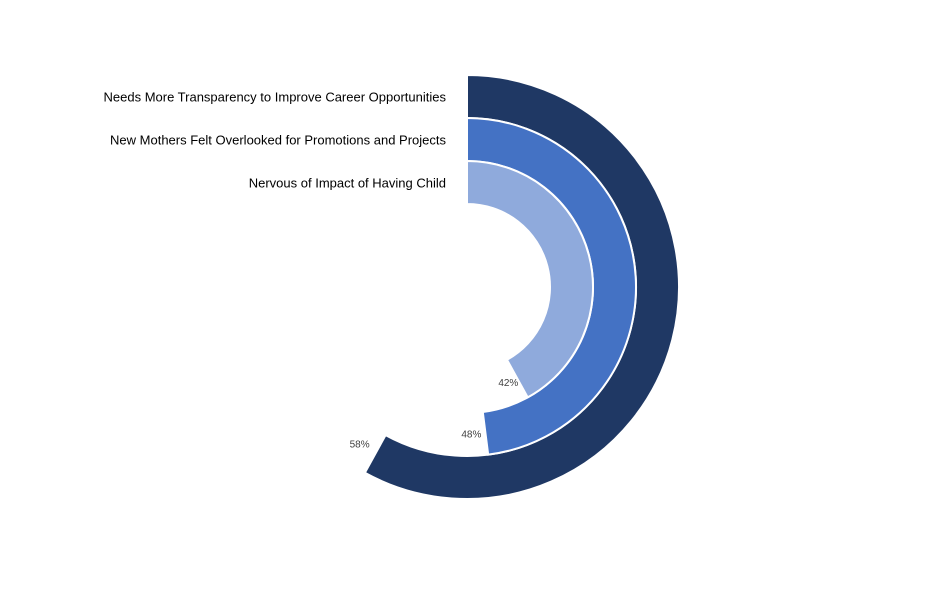 The image size is (950, 600). I want to click on series-label-3: Nervous of Impact of Having Child, so click(347, 183).